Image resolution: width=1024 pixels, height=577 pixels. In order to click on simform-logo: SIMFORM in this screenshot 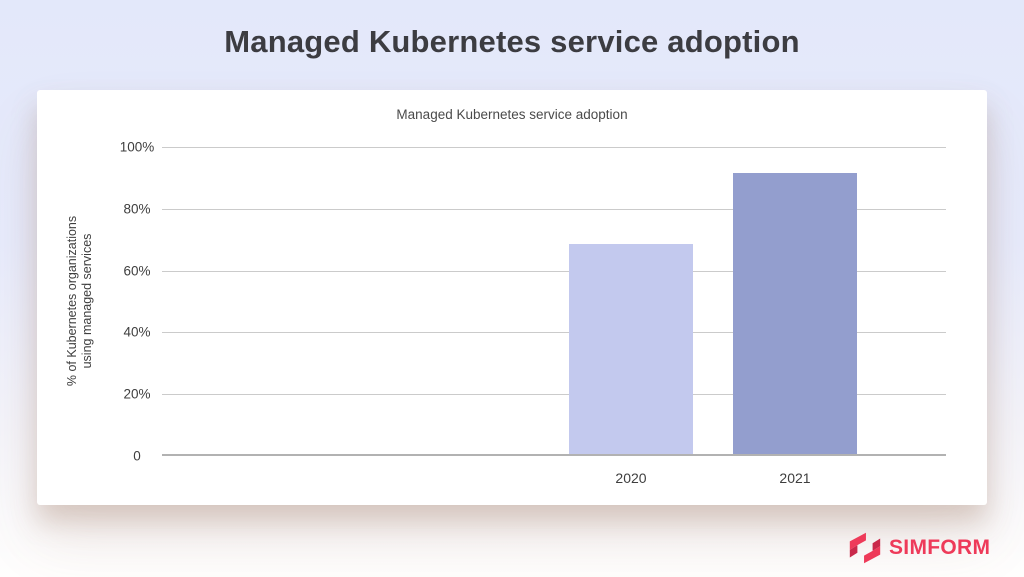, I will do `click(918, 548)`.